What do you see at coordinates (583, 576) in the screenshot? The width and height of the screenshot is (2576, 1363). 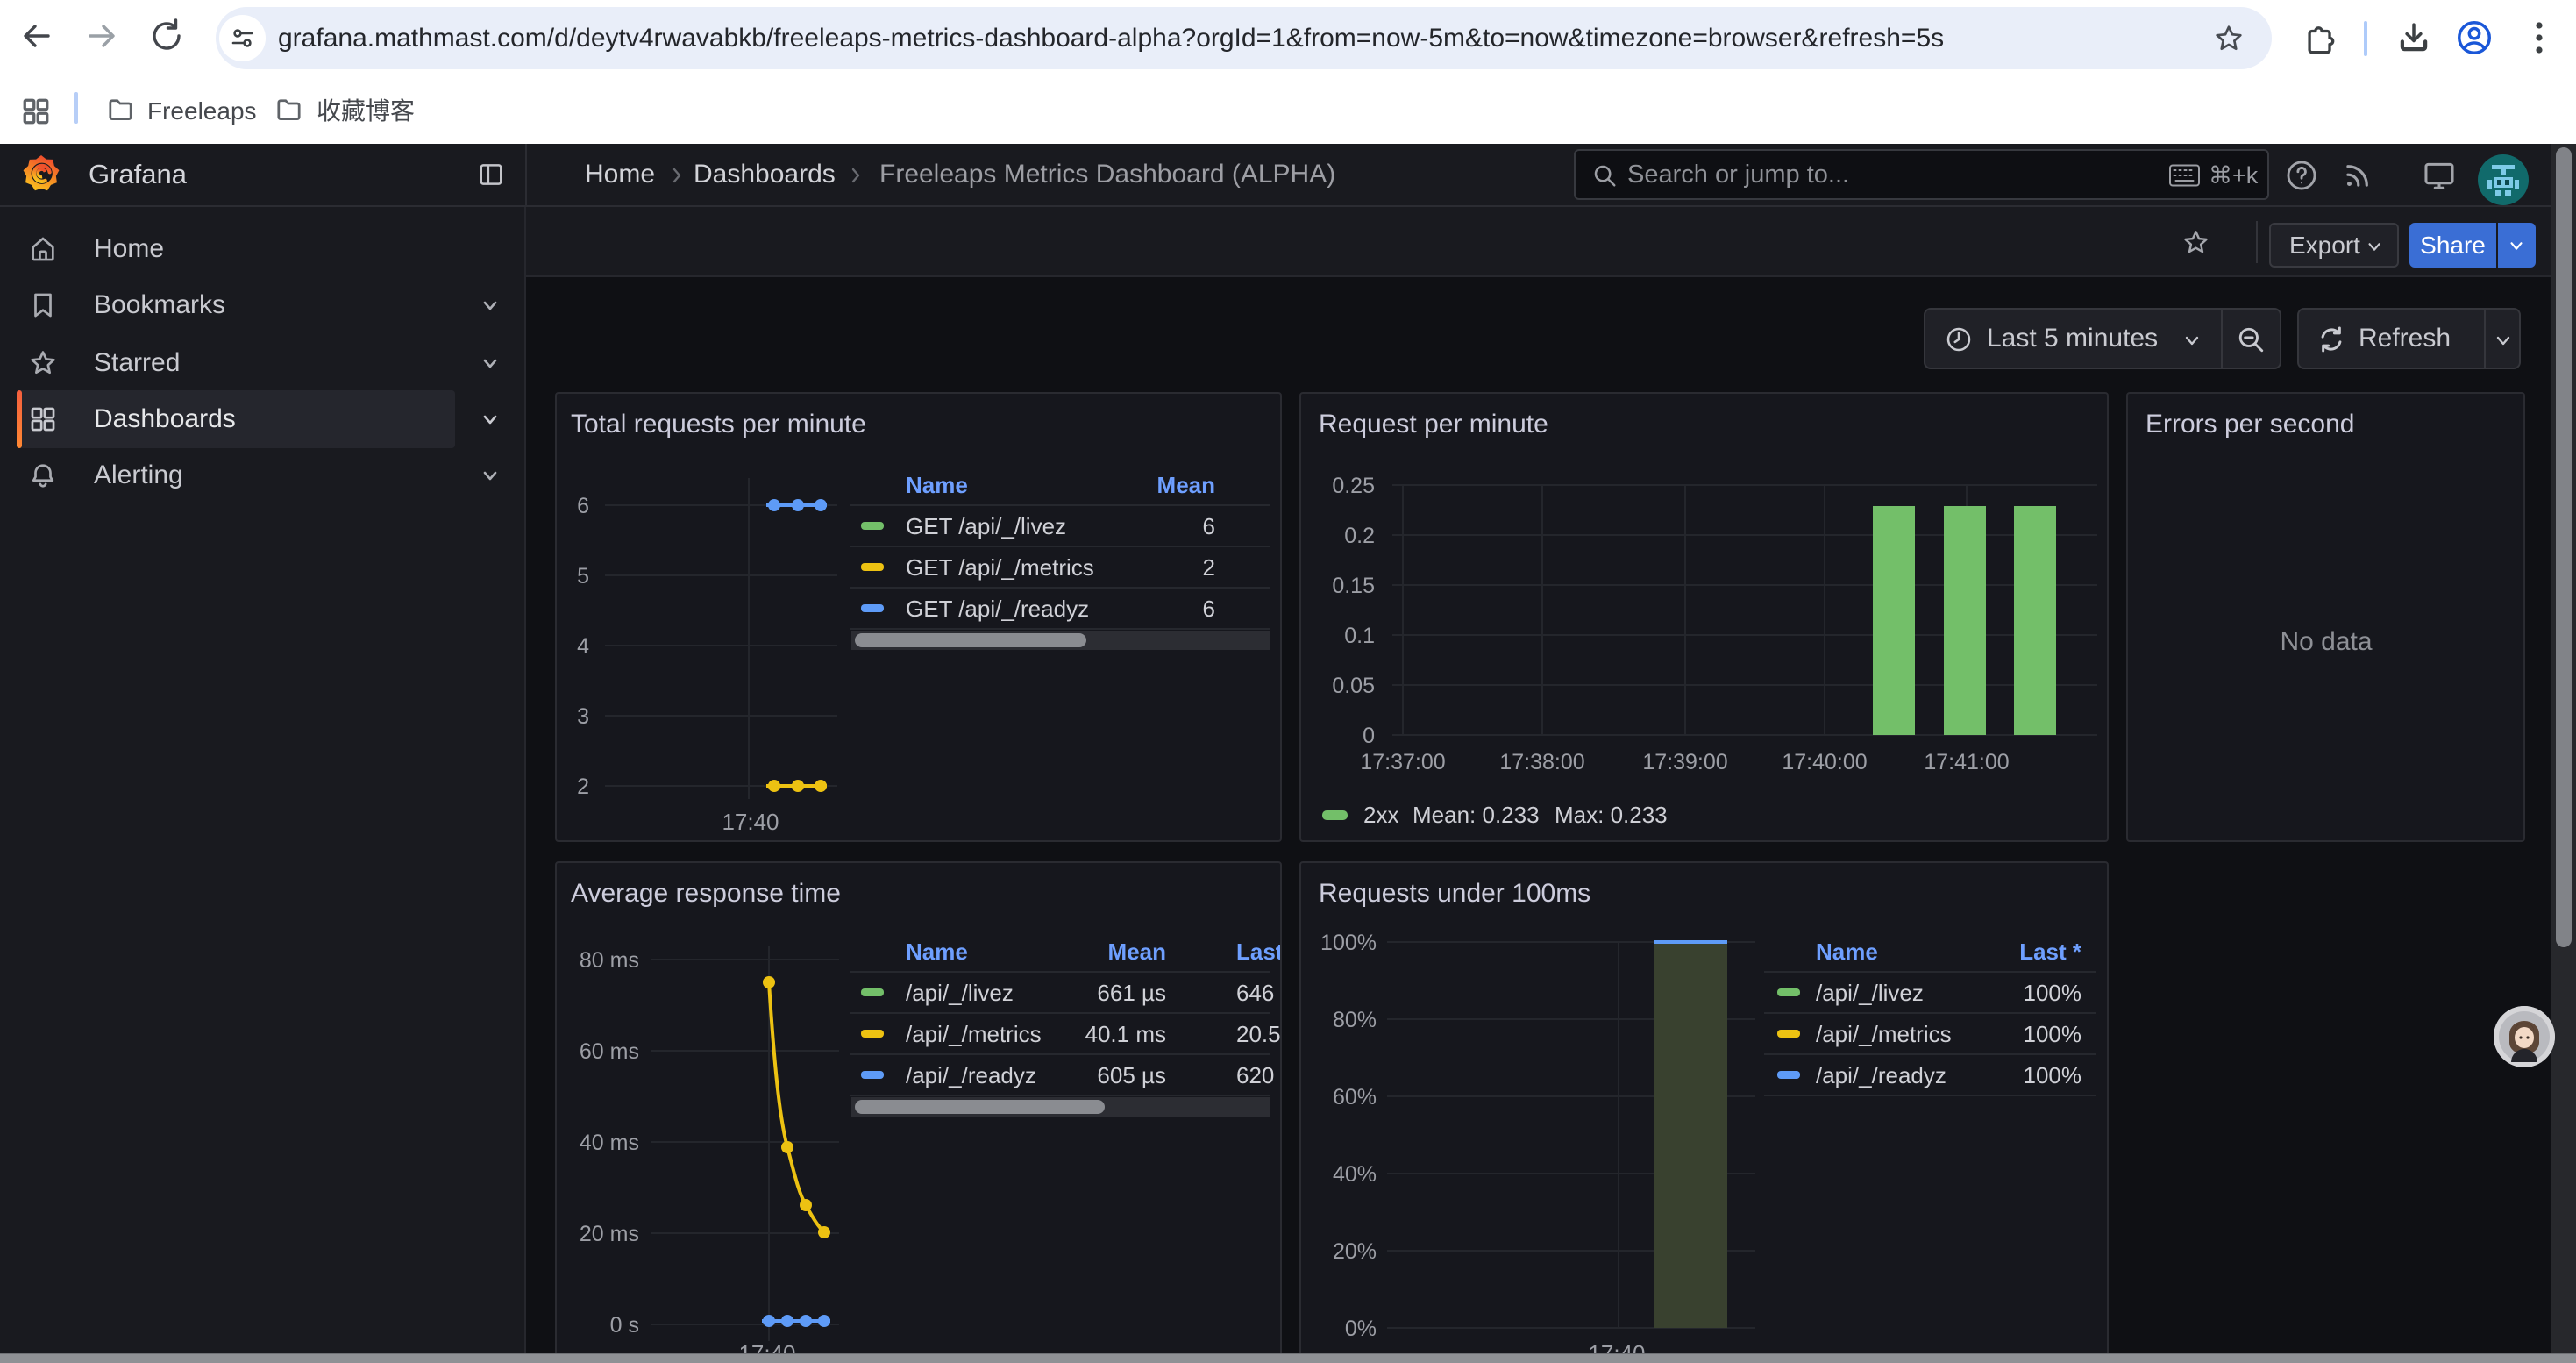 I see `svg-text: 5` at bounding box center [583, 576].